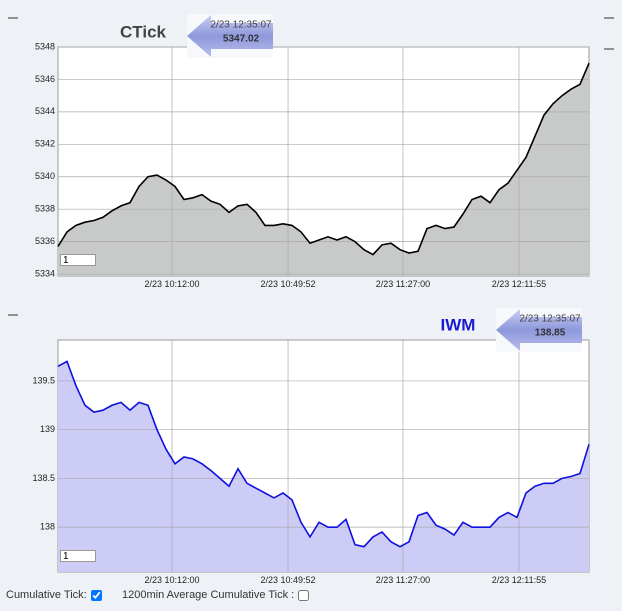 This screenshot has width=622, height=611. What do you see at coordinates (47, 527) in the screenshot?
I see `y-tick-label: 138` at bounding box center [47, 527].